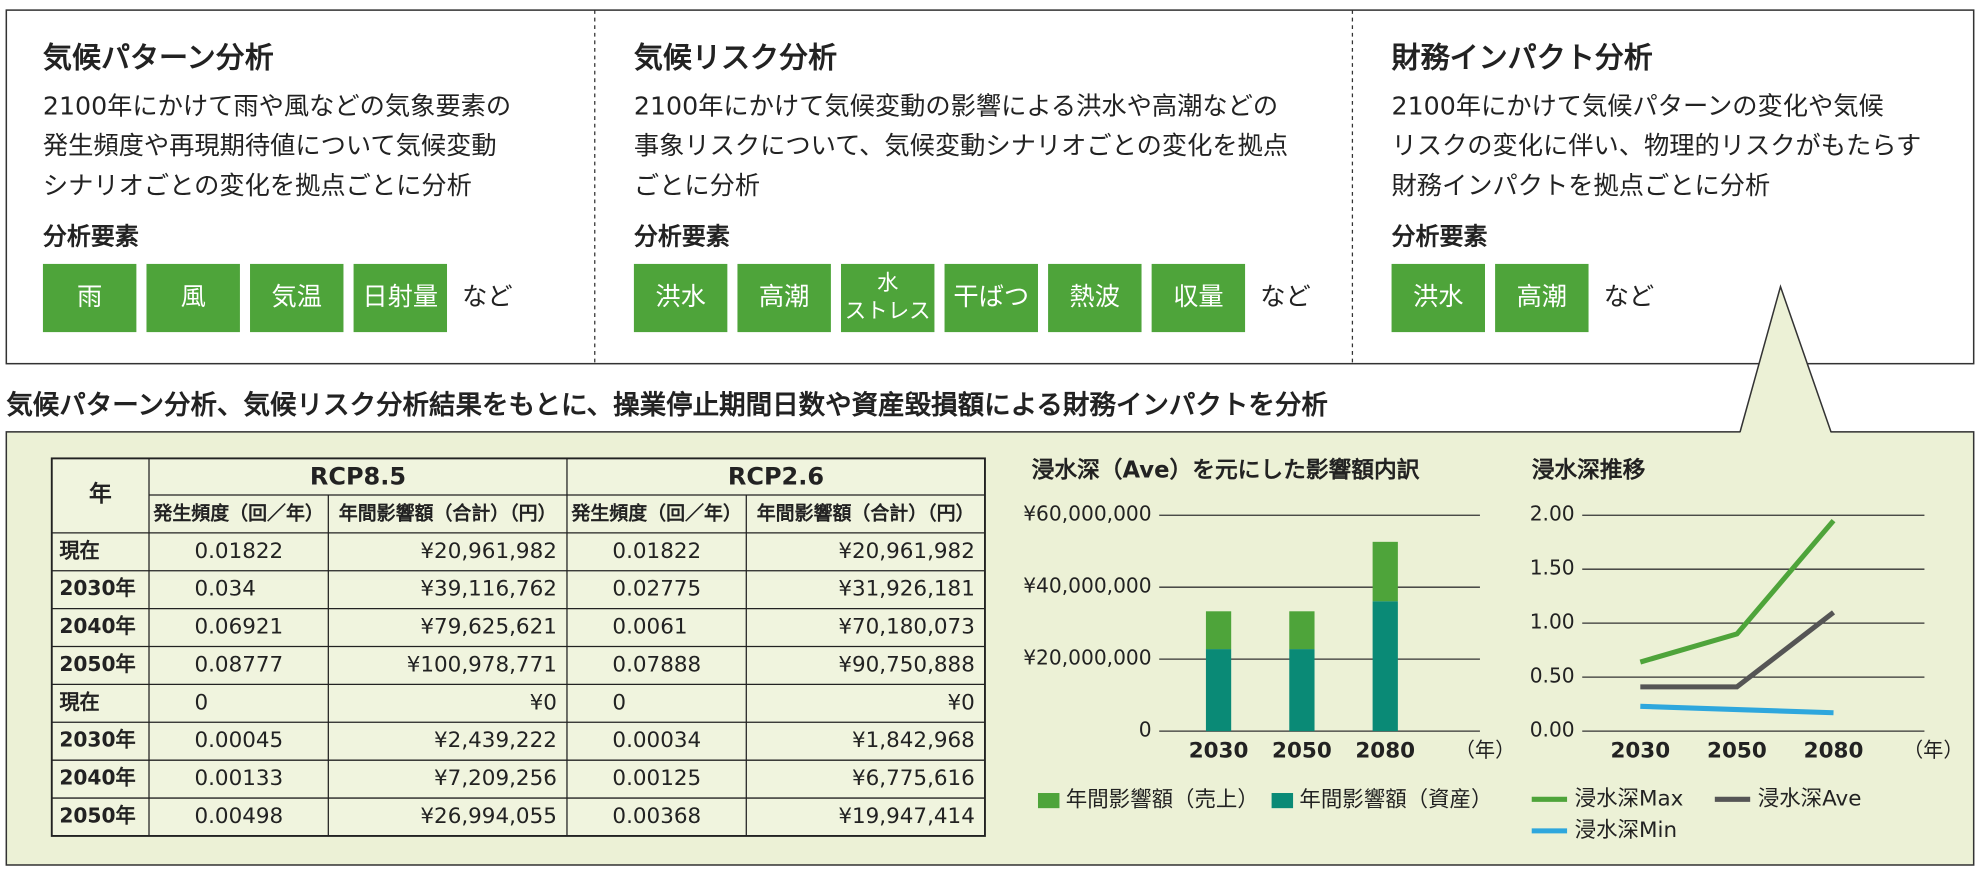 The height and width of the screenshot is (878, 1980). What do you see at coordinates (1087, 514) in the screenshot?
I see `y-tick-label: ¥60,000,000` at bounding box center [1087, 514].